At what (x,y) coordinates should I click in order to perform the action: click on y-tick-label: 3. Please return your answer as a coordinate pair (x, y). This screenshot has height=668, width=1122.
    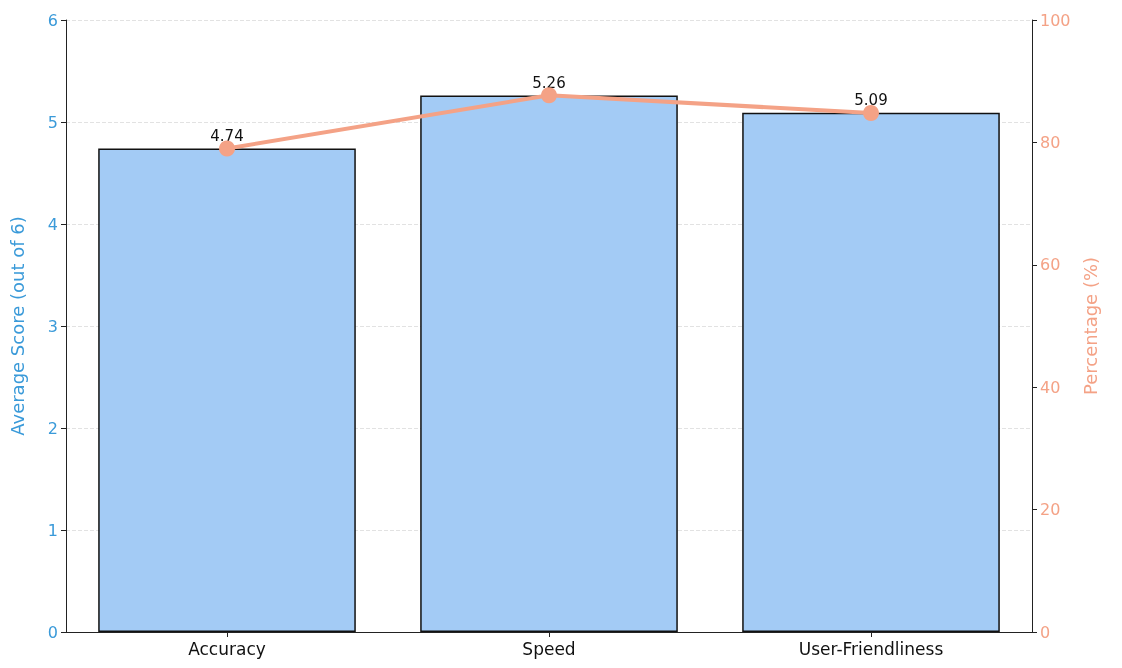
    Looking at the image, I should click on (52, 326).